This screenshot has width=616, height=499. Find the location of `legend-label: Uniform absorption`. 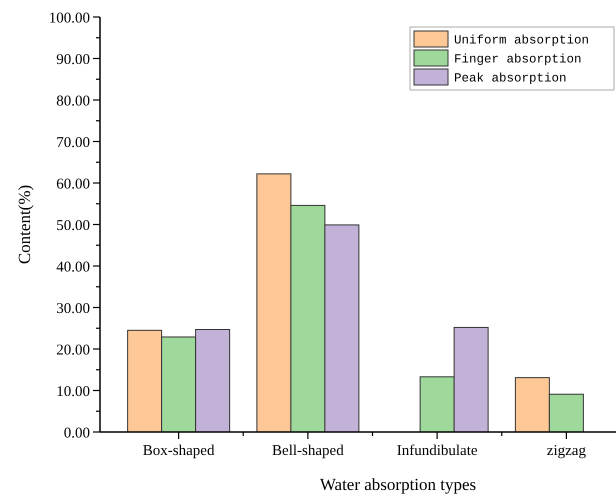

legend-label: Uniform absorption is located at coordinates (522, 40).